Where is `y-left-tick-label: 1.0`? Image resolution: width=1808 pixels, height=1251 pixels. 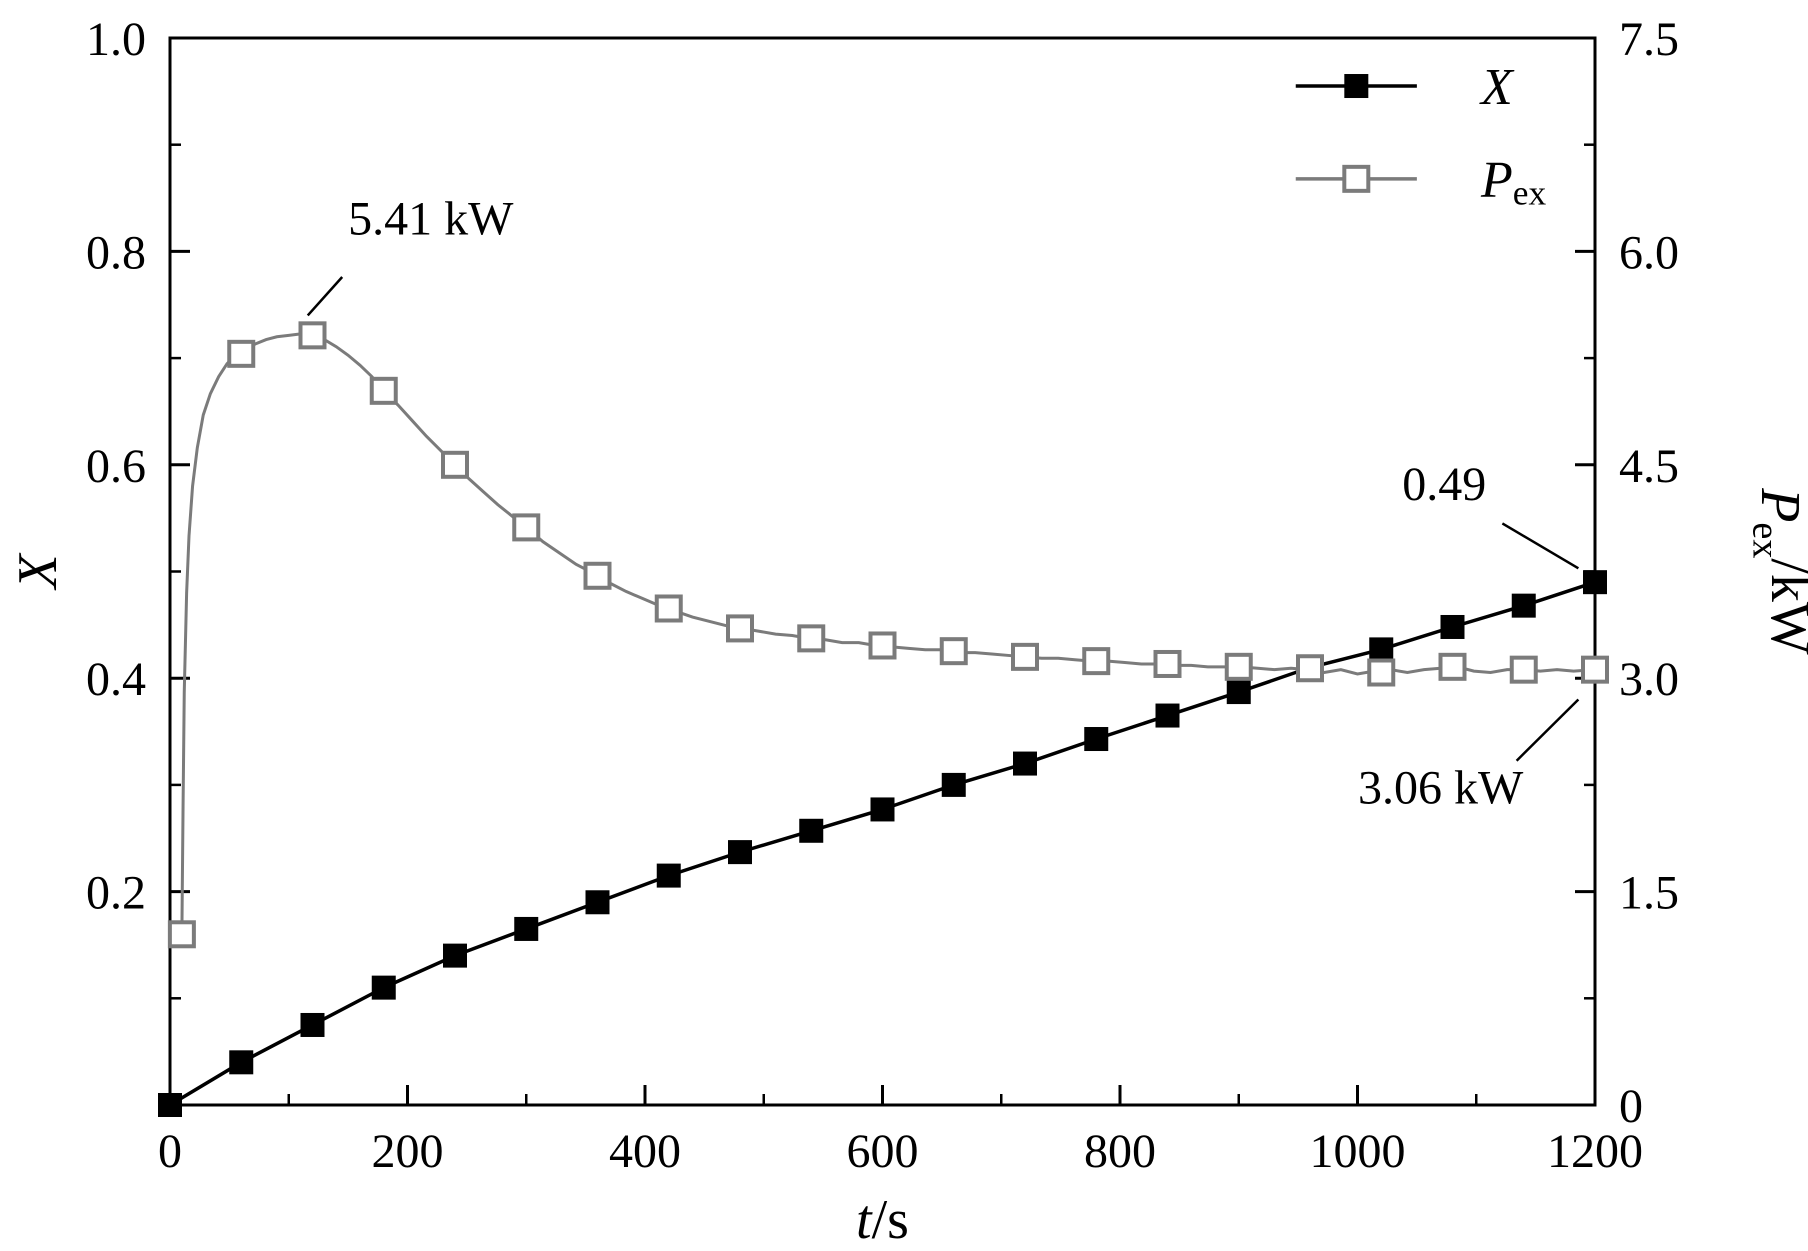
y-left-tick-label: 1.0 is located at coordinates (116, 39).